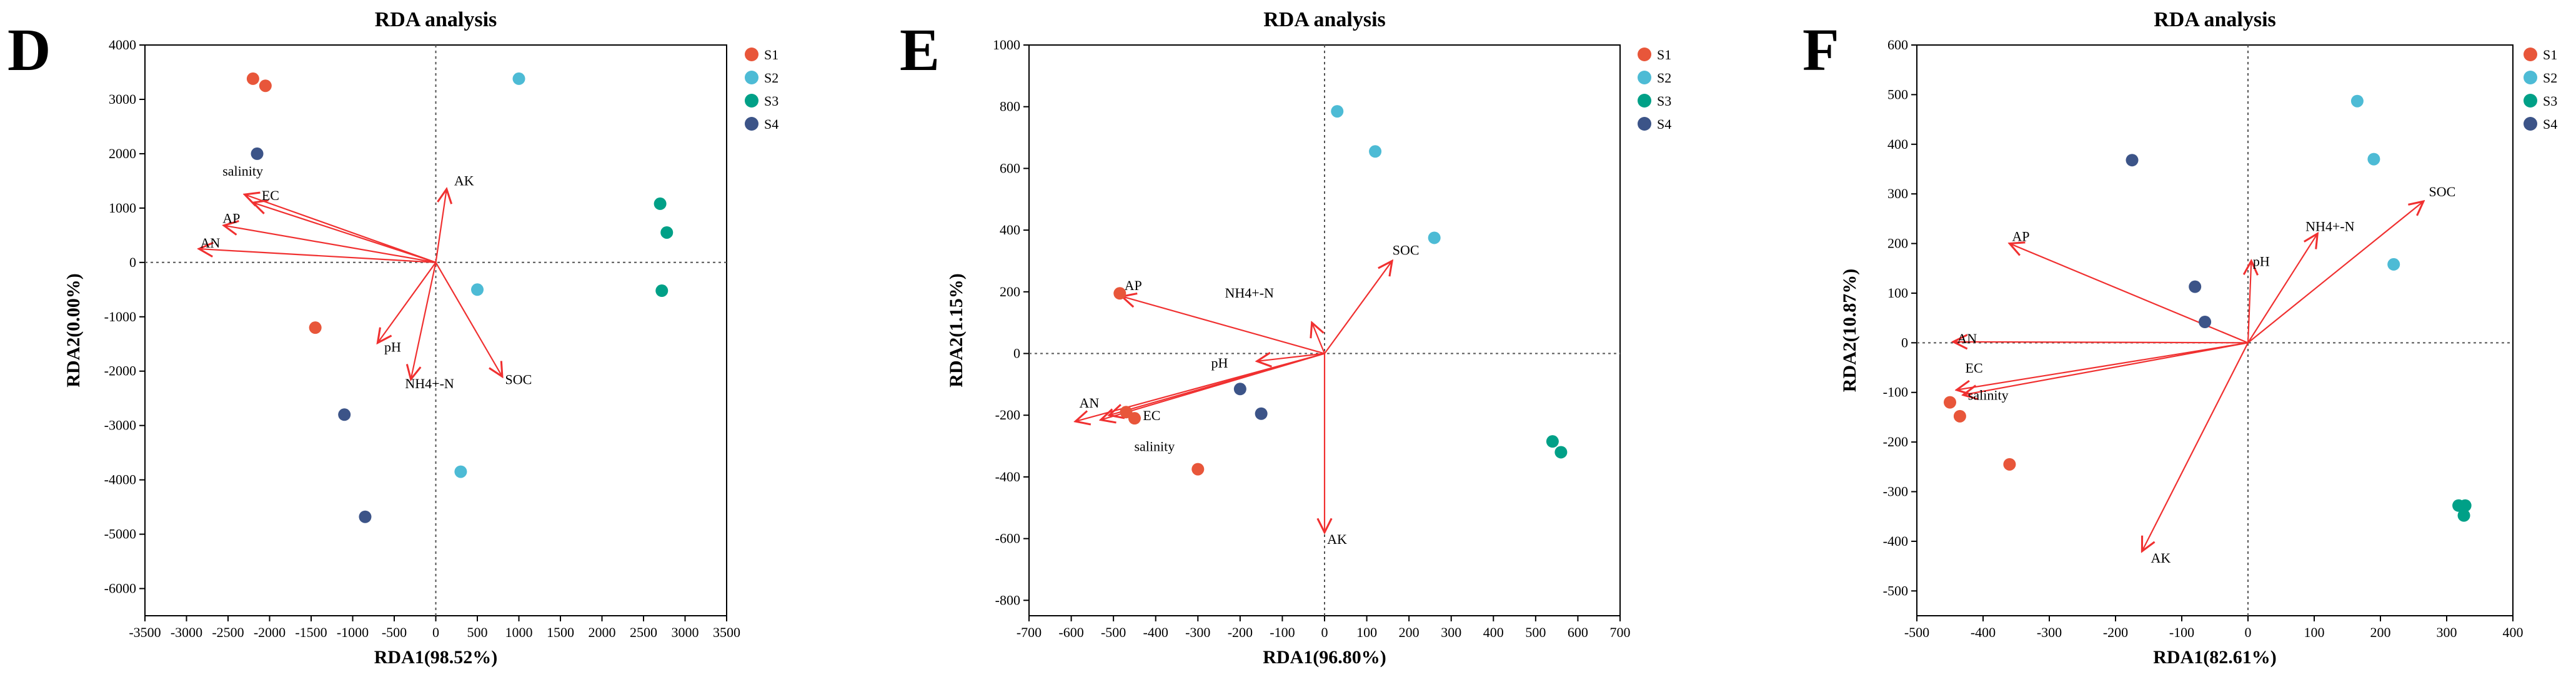  What do you see at coordinates (2115, 632) in the screenshot?
I see `x-tick-label: -200` at bounding box center [2115, 632].